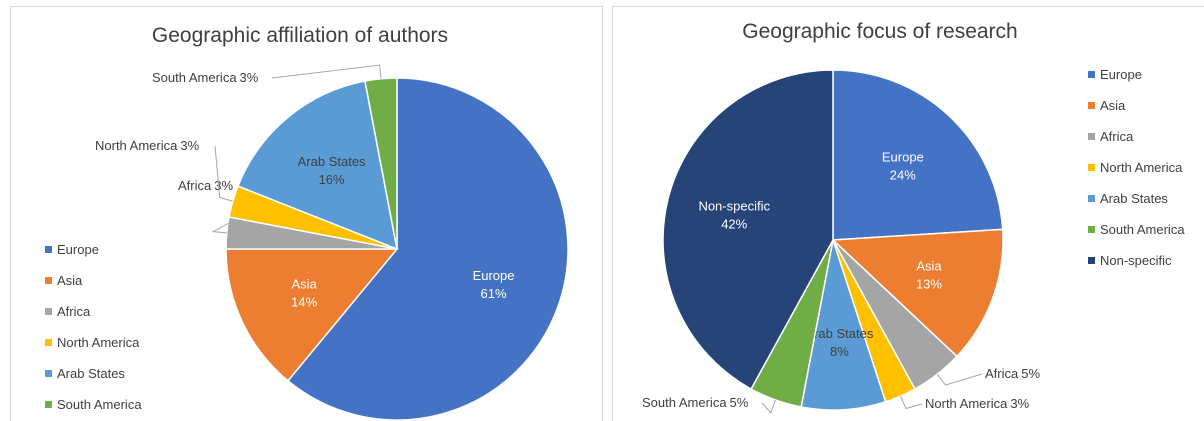  I want to click on data-label: Africa 3%, so click(205, 185).